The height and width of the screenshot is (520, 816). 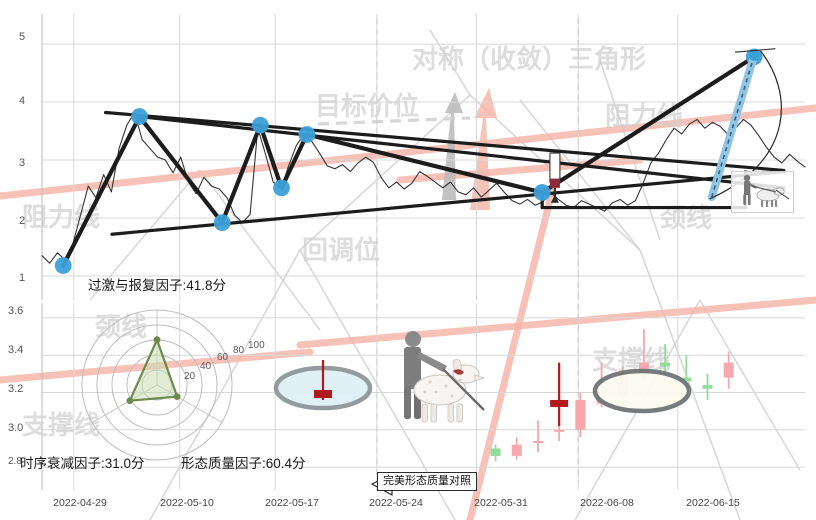 I want to click on pivot-marker-P2, so click(x=222, y=223).